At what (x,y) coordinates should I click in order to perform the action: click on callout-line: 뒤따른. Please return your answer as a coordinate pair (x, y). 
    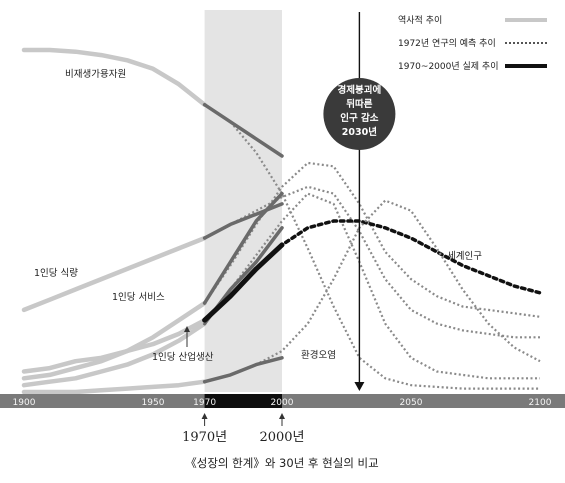
    Looking at the image, I should click on (359, 104).